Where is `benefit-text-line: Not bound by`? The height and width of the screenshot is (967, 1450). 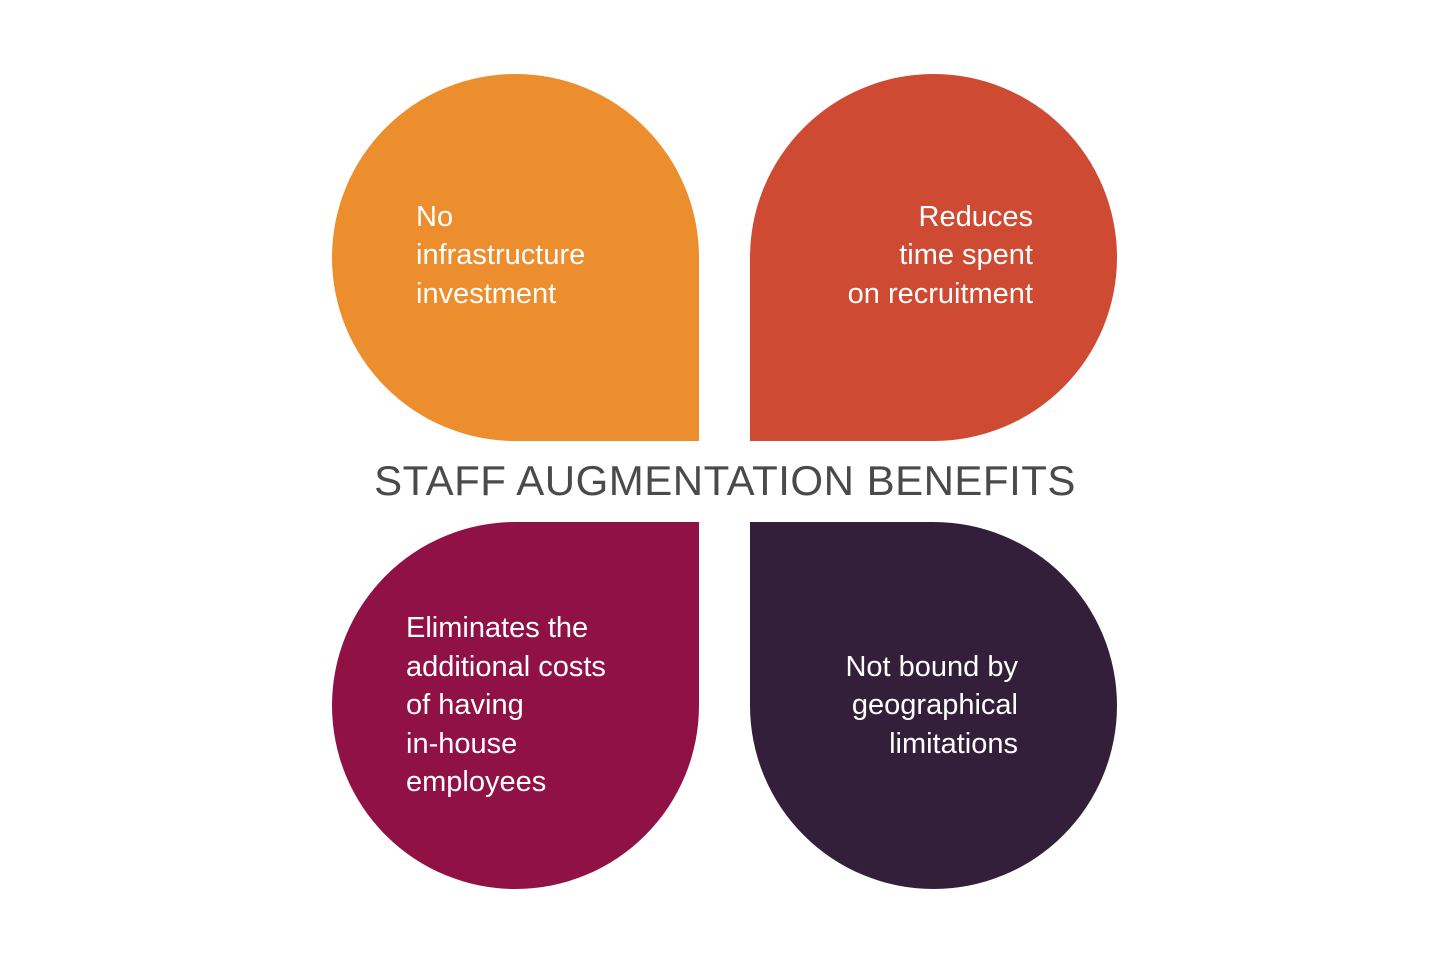 benefit-text-line: Not bound by is located at coordinates (931, 666).